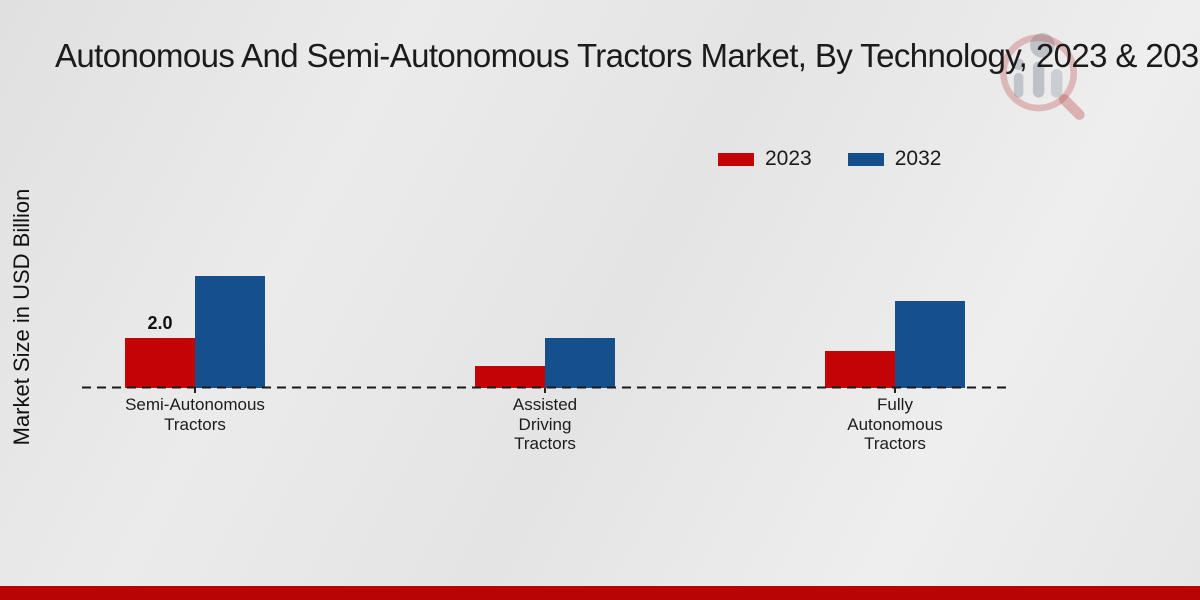 This screenshot has height=600, width=1200. I want to click on bottom-accent-band, so click(600, 593).